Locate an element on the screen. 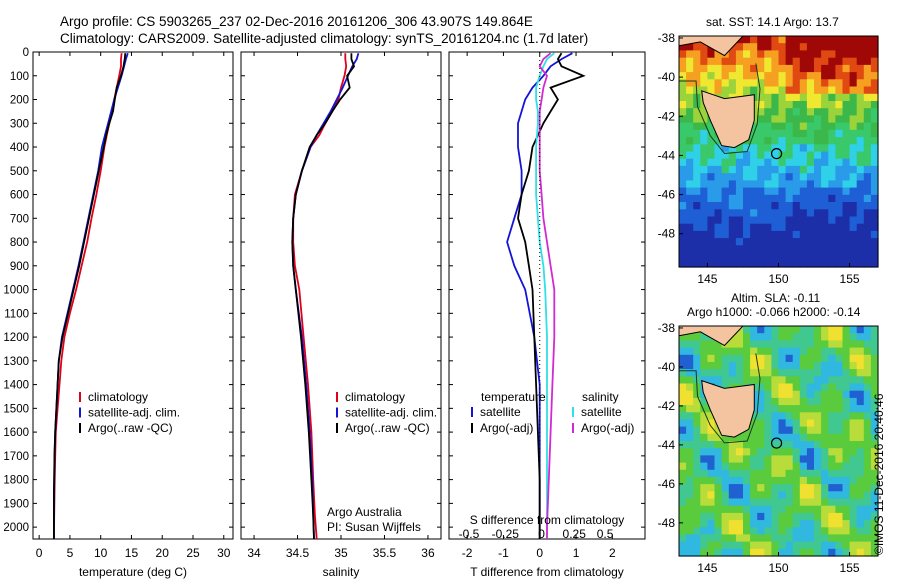 The image size is (900, 580). sst-map-title: sat. SST: 14.1 Argo: 13.7 is located at coordinates (772, 22).